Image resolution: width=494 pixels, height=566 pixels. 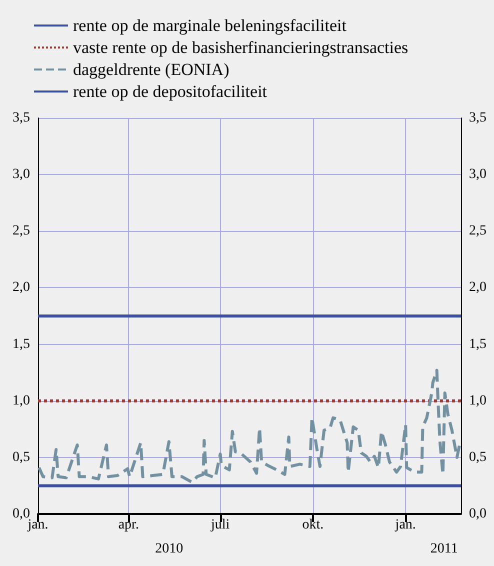 What do you see at coordinates (477, 514) in the screenshot?
I see `y2-tick-label: 0,0` at bounding box center [477, 514].